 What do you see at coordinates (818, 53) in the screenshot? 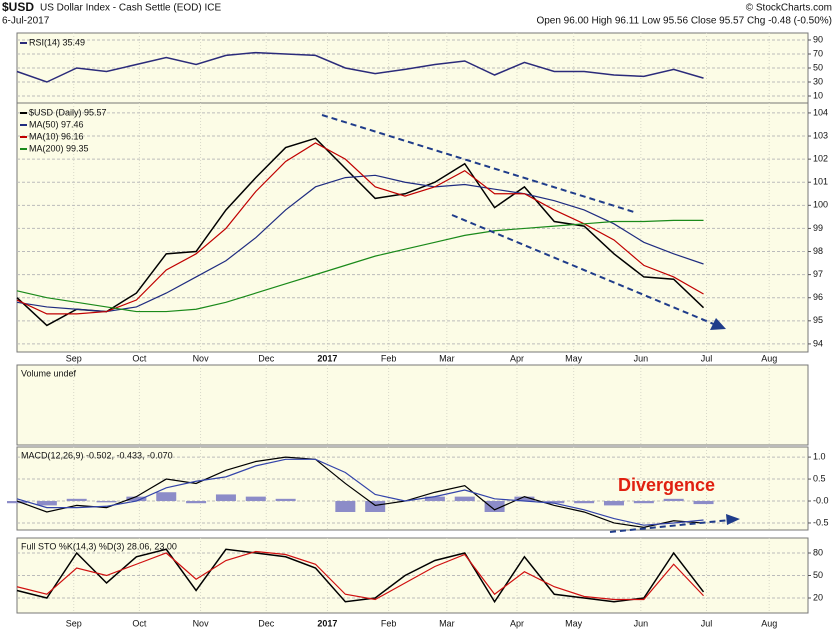
I see `y-tick-label: 70` at bounding box center [818, 53].